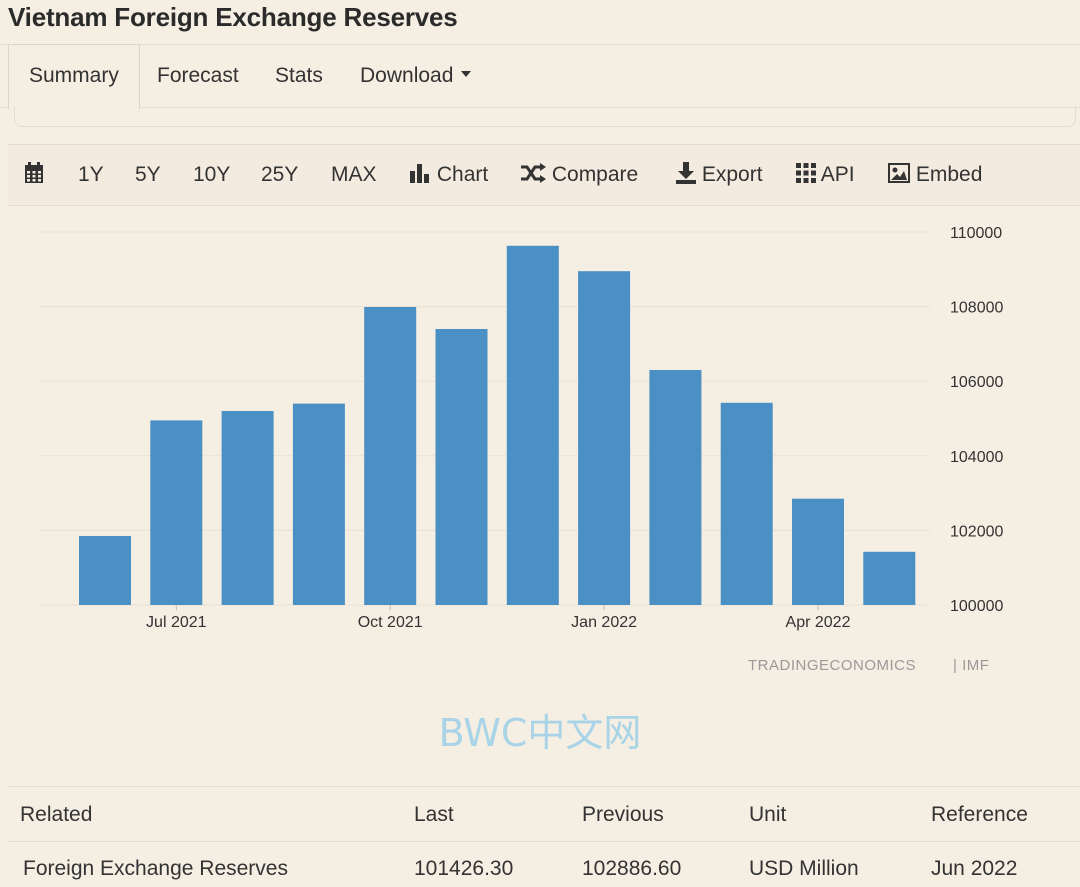  What do you see at coordinates (818, 551) in the screenshot?
I see `bar-apr-2022` at bounding box center [818, 551].